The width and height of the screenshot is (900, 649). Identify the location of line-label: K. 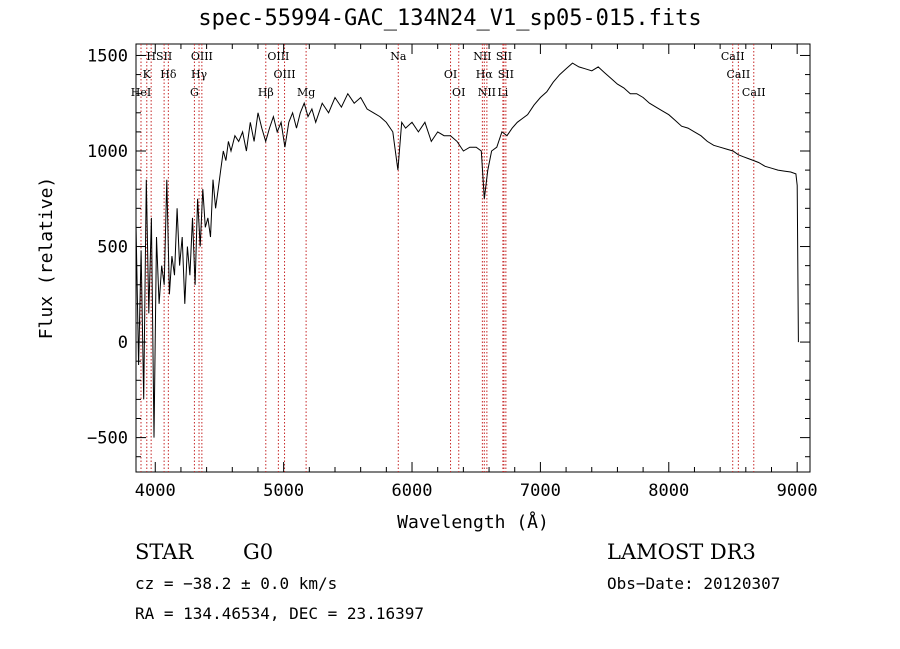
(147, 74).